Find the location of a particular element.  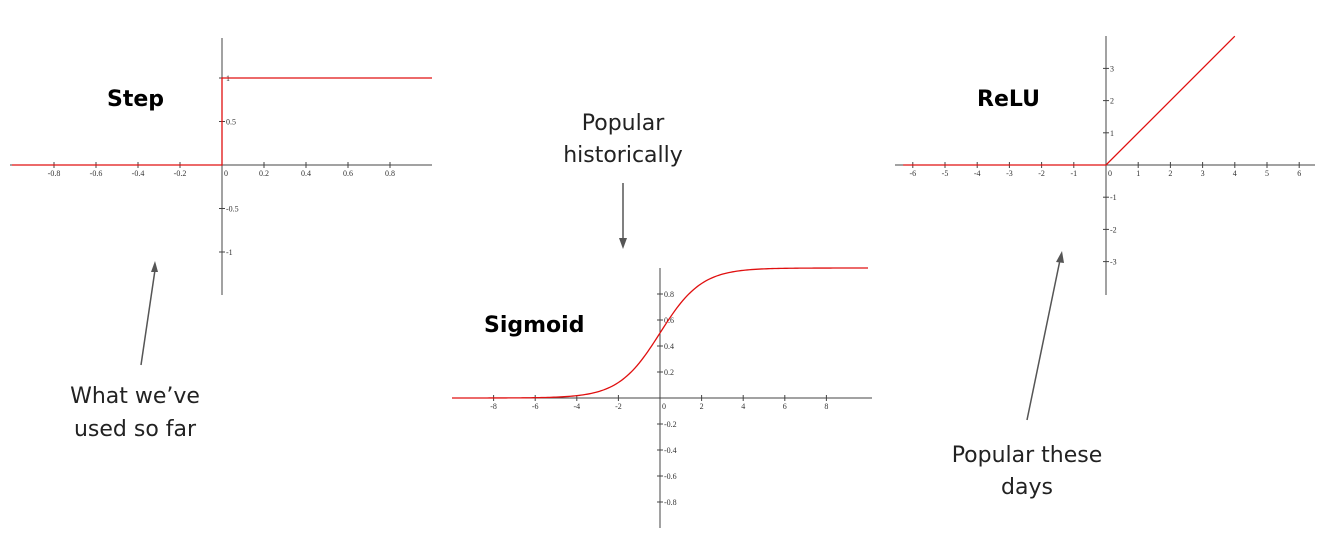

sigmoid-annotation-arrow is located at coordinates (623, 216).